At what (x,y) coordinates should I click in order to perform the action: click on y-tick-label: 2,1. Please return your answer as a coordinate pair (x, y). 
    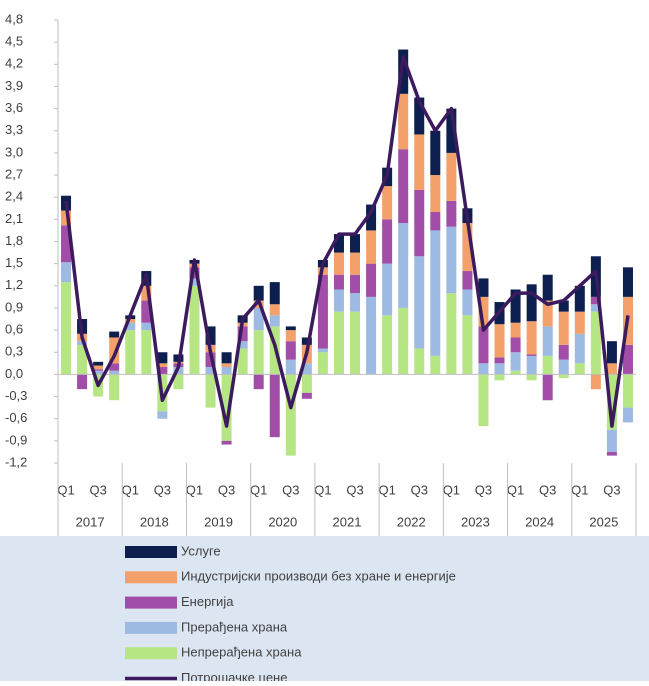
    Looking at the image, I should click on (14, 218).